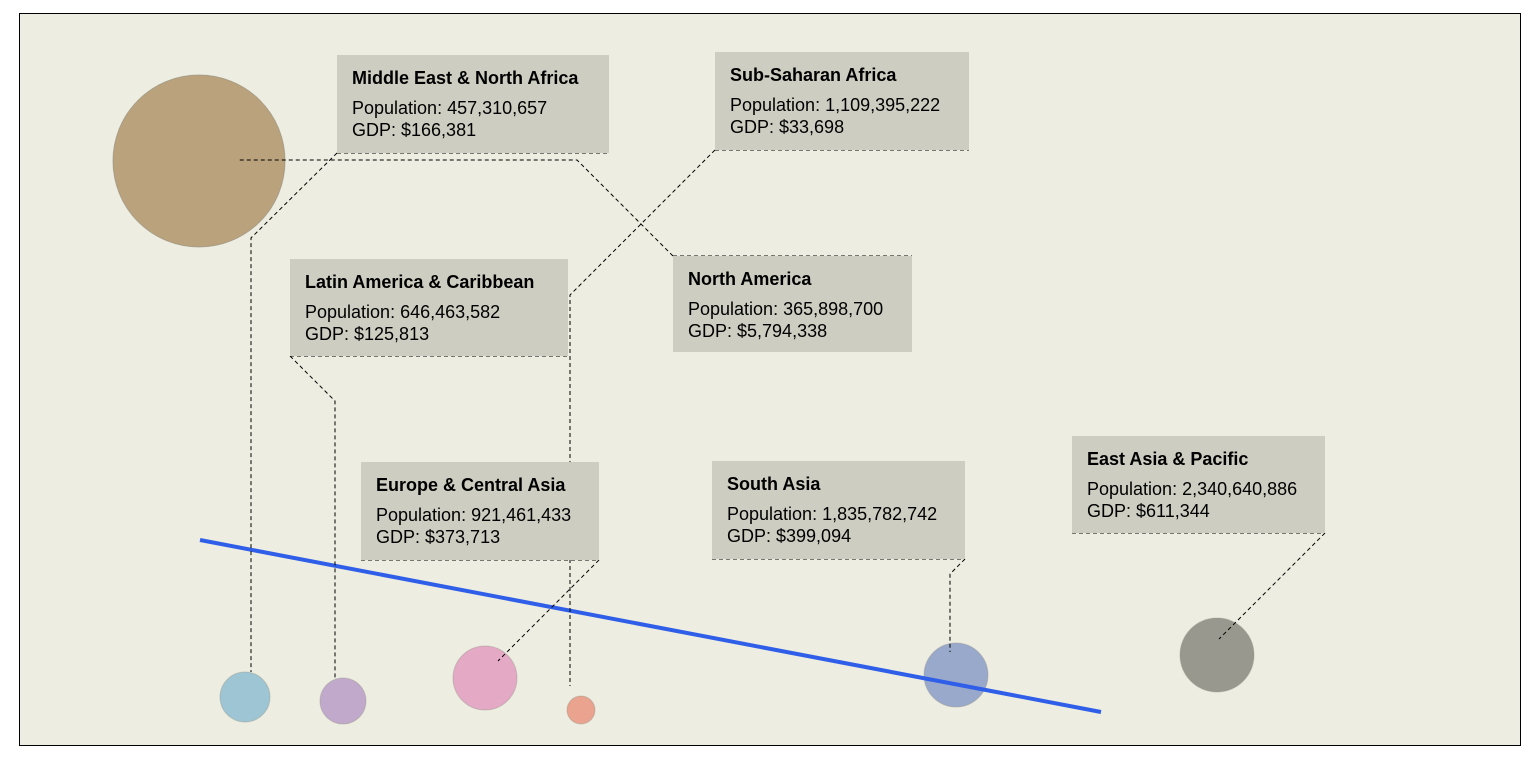  What do you see at coordinates (343, 701) in the screenshot?
I see `bubble-latin-america-caribbean` at bounding box center [343, 701].